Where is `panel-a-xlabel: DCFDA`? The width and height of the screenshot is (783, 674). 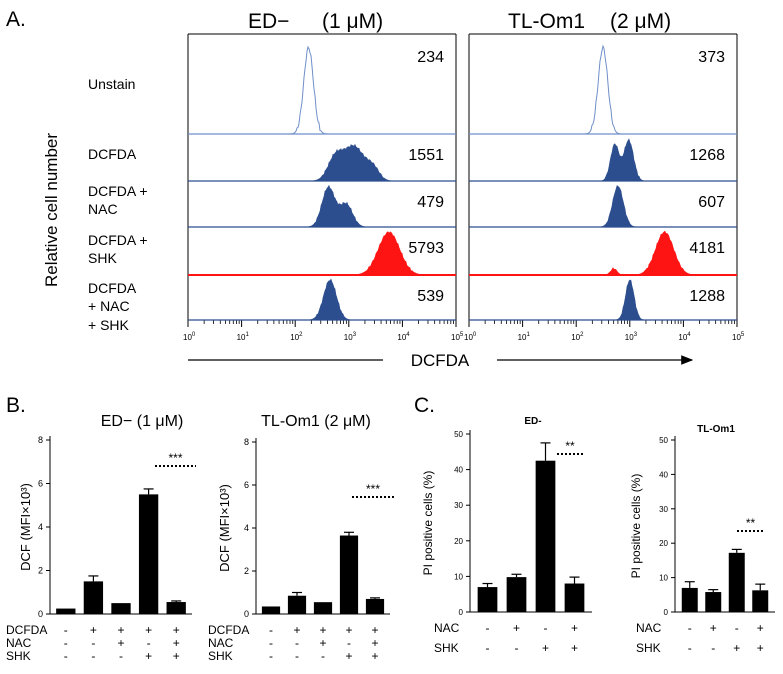 panel-a-xlabel: DCFDA is located at coordinates (440, 360).